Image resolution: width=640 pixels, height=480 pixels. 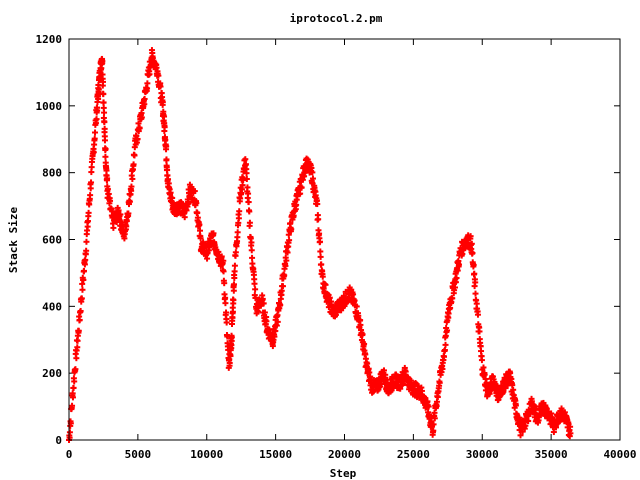 What do you see at coordinates (138, 454) in the screenshot?
I see `x-tick-label: 5000` at bounding box center [138, 454].